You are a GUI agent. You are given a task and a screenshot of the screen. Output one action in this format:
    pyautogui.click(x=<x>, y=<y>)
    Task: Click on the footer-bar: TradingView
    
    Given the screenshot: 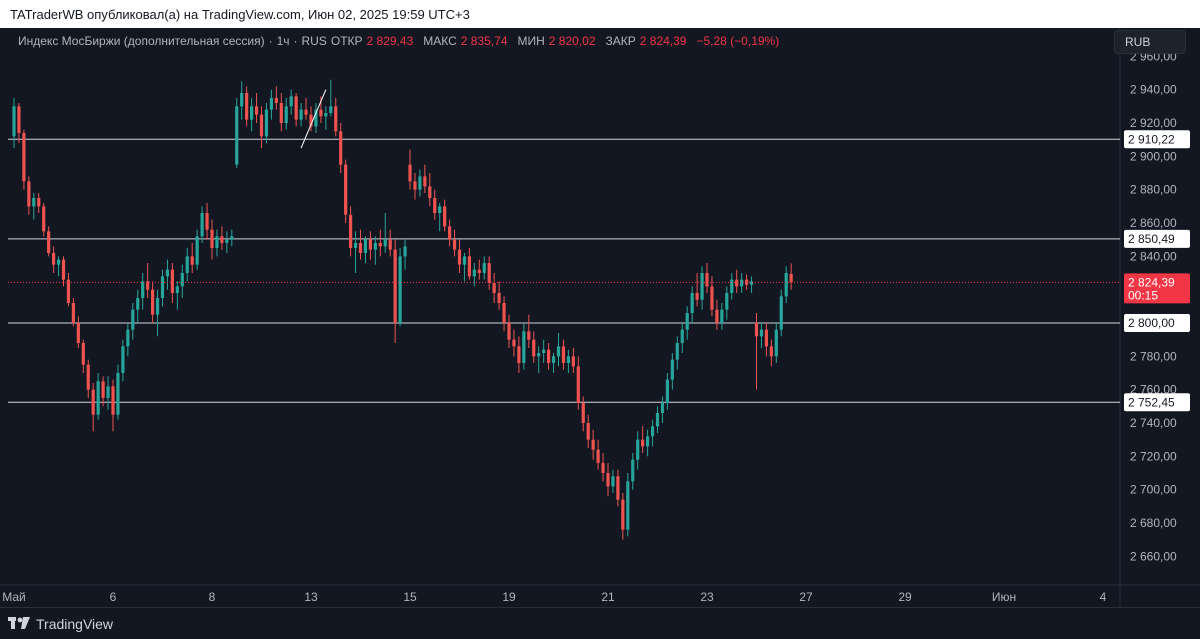 What is the action you would take?
    pyautogui.click(x=600, y=623)
    